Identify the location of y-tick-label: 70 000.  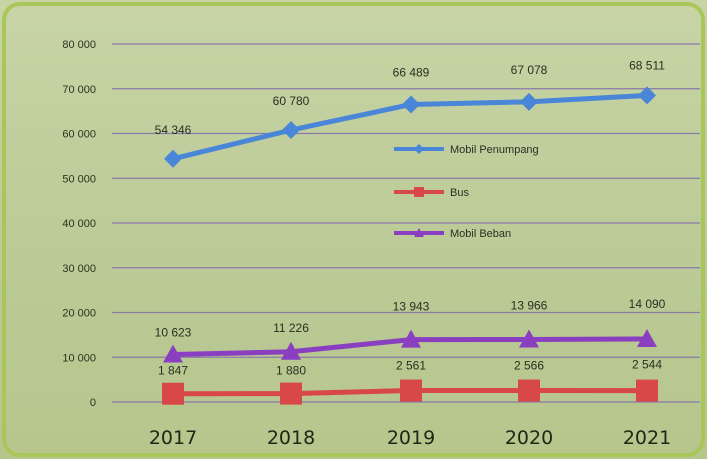
(79, 90).